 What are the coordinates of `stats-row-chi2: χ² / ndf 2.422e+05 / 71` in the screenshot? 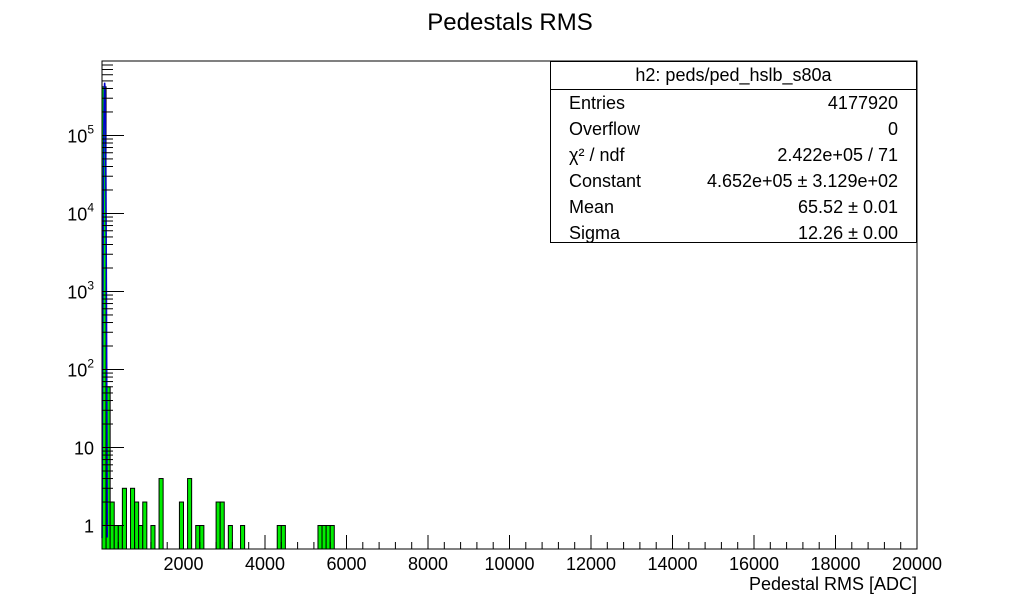 It's located at (733, 155).